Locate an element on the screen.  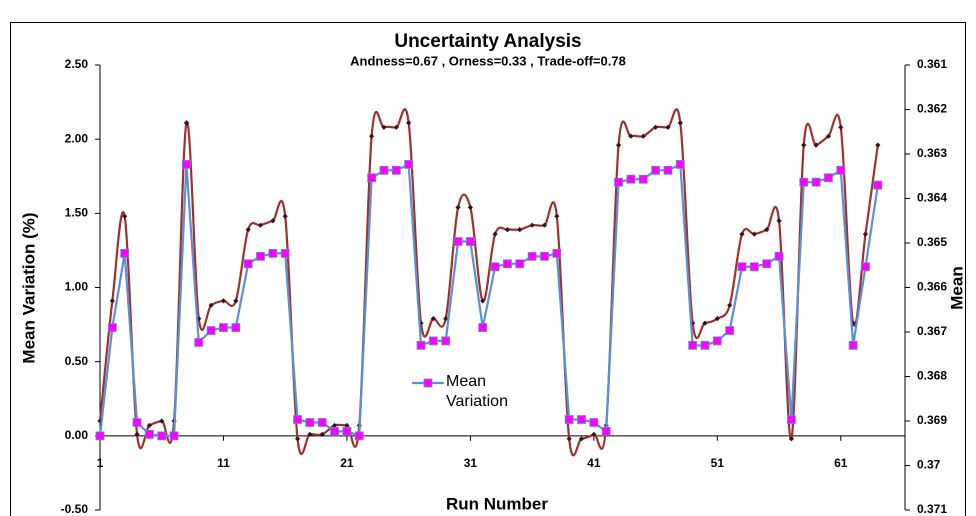
x-tick-label: 31 is located at coordinates (471, 463).